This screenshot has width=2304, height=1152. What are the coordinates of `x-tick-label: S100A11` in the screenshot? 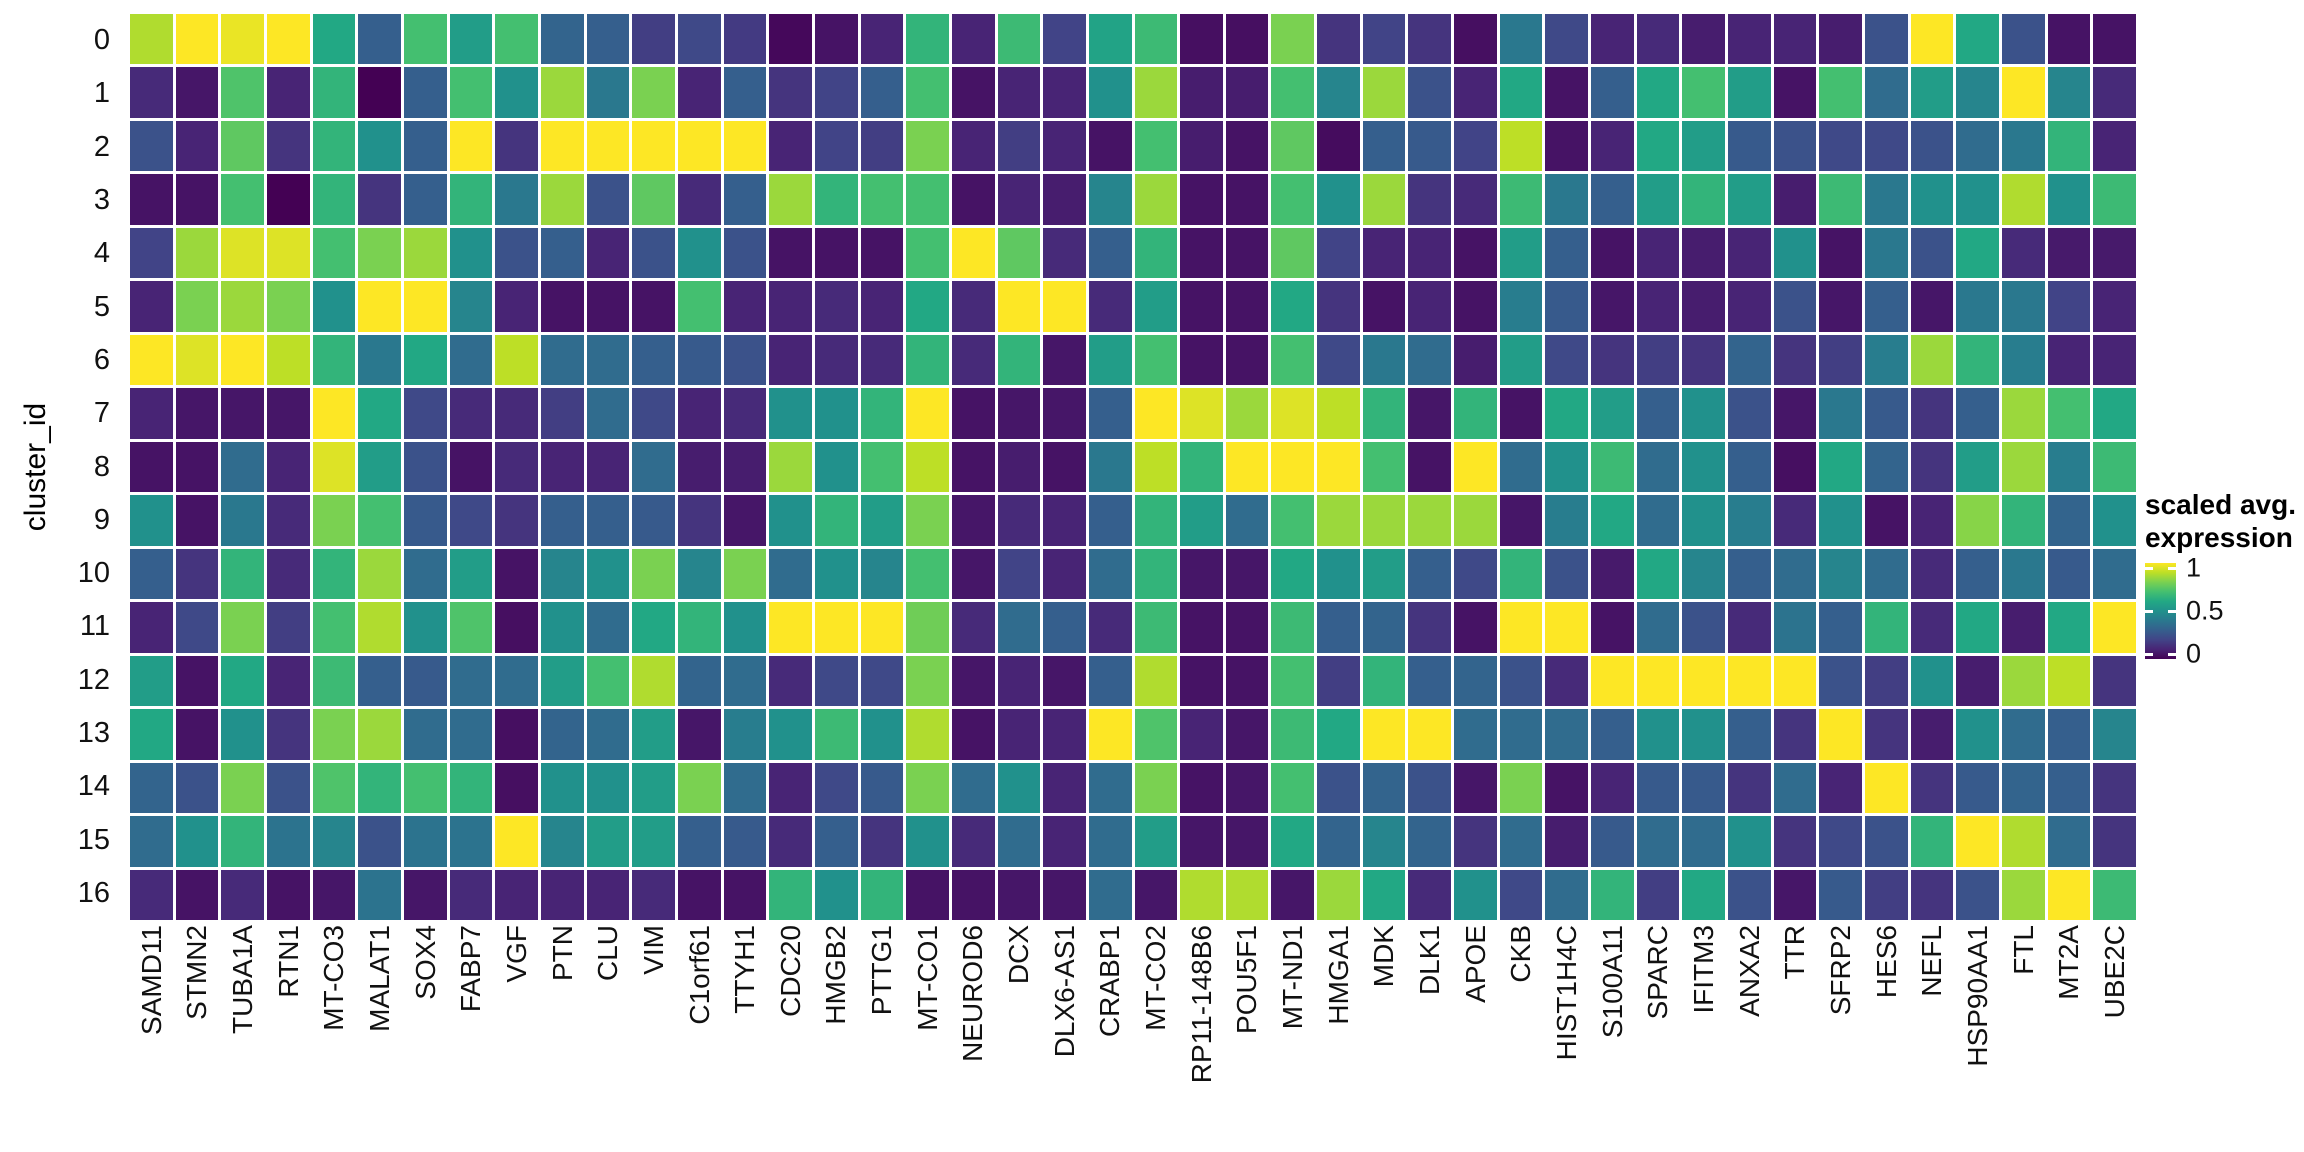 It's located at (1612, 982).